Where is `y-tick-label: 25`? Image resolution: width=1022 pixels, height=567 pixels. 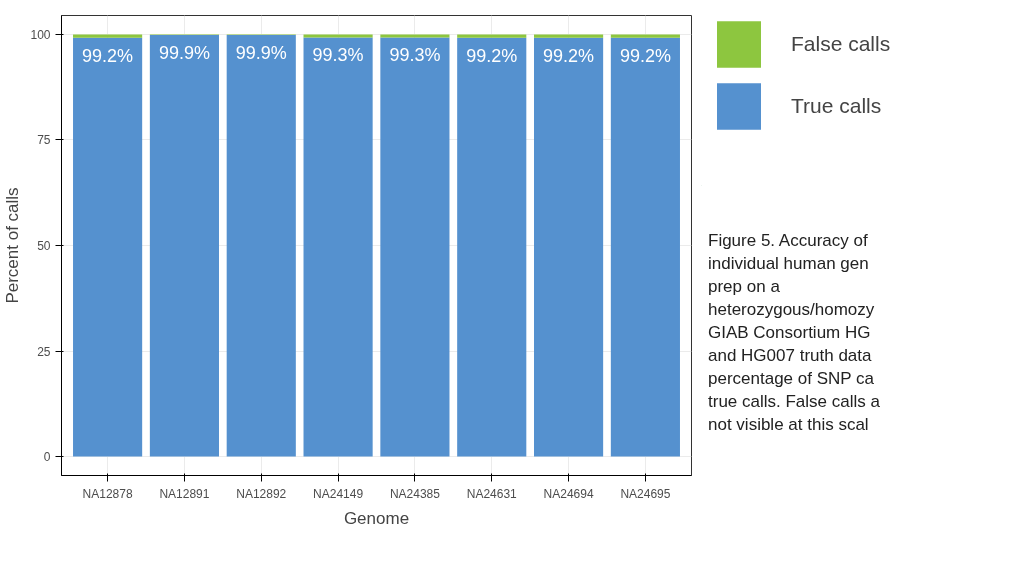
y-tick-label: 25 is located at coordinates (44, 351).